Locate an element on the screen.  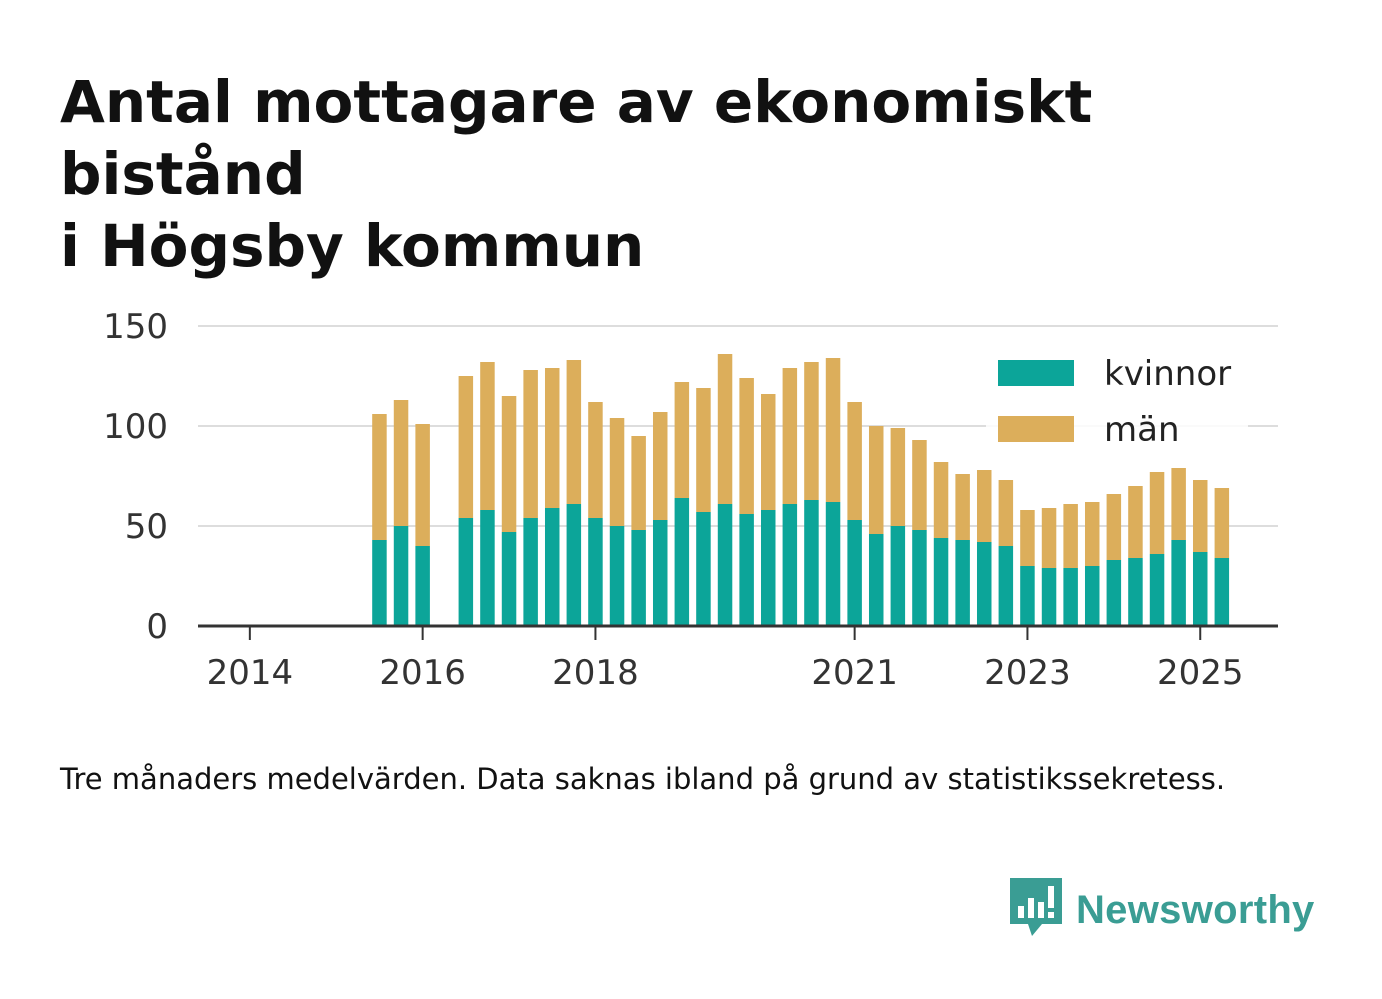
newsworthy-logo-icon is located at coordinates (1036, 907).